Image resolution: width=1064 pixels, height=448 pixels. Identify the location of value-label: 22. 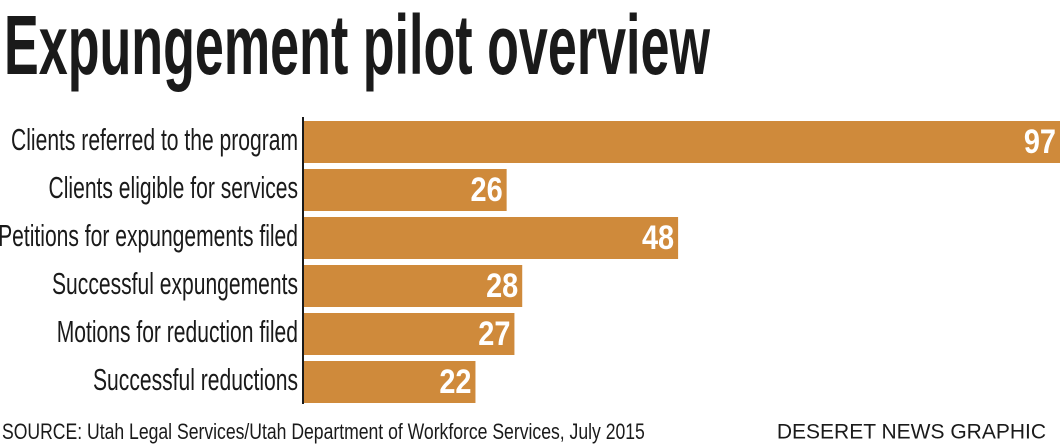
(455, 381).